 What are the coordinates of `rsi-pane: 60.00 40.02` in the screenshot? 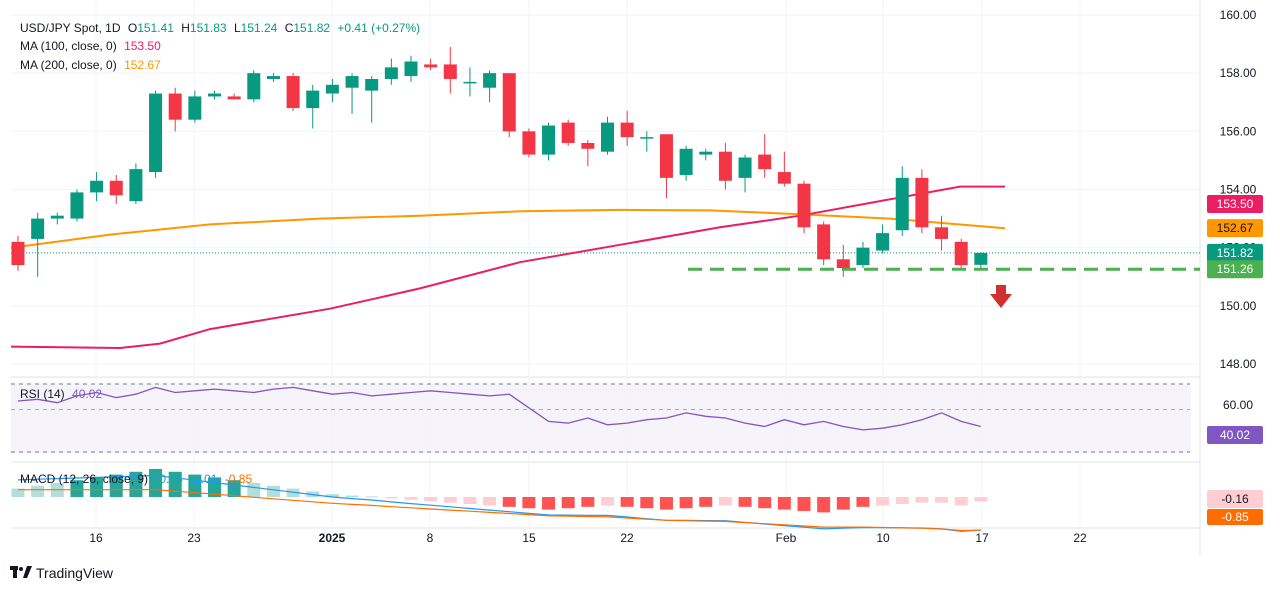 It's located at (637, 418).